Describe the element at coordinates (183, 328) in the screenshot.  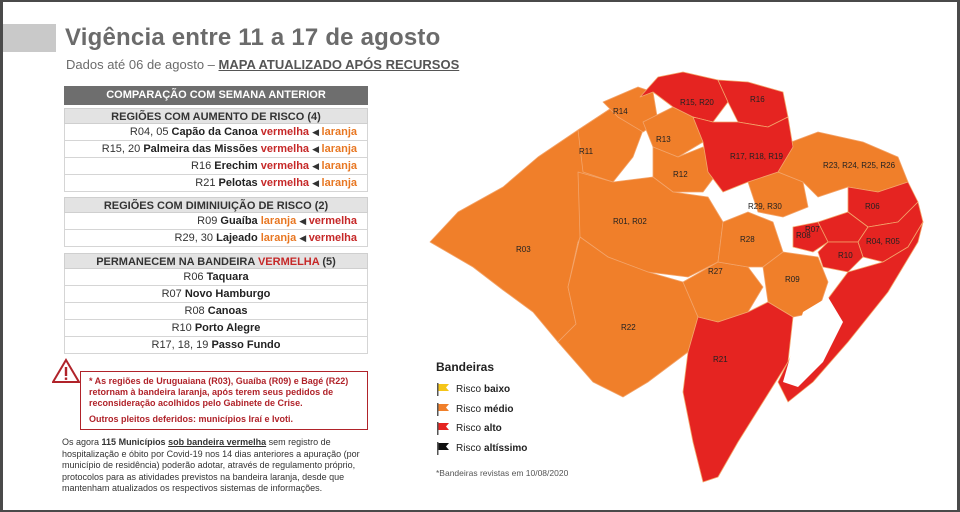
I see `region-code: R10` at that location.